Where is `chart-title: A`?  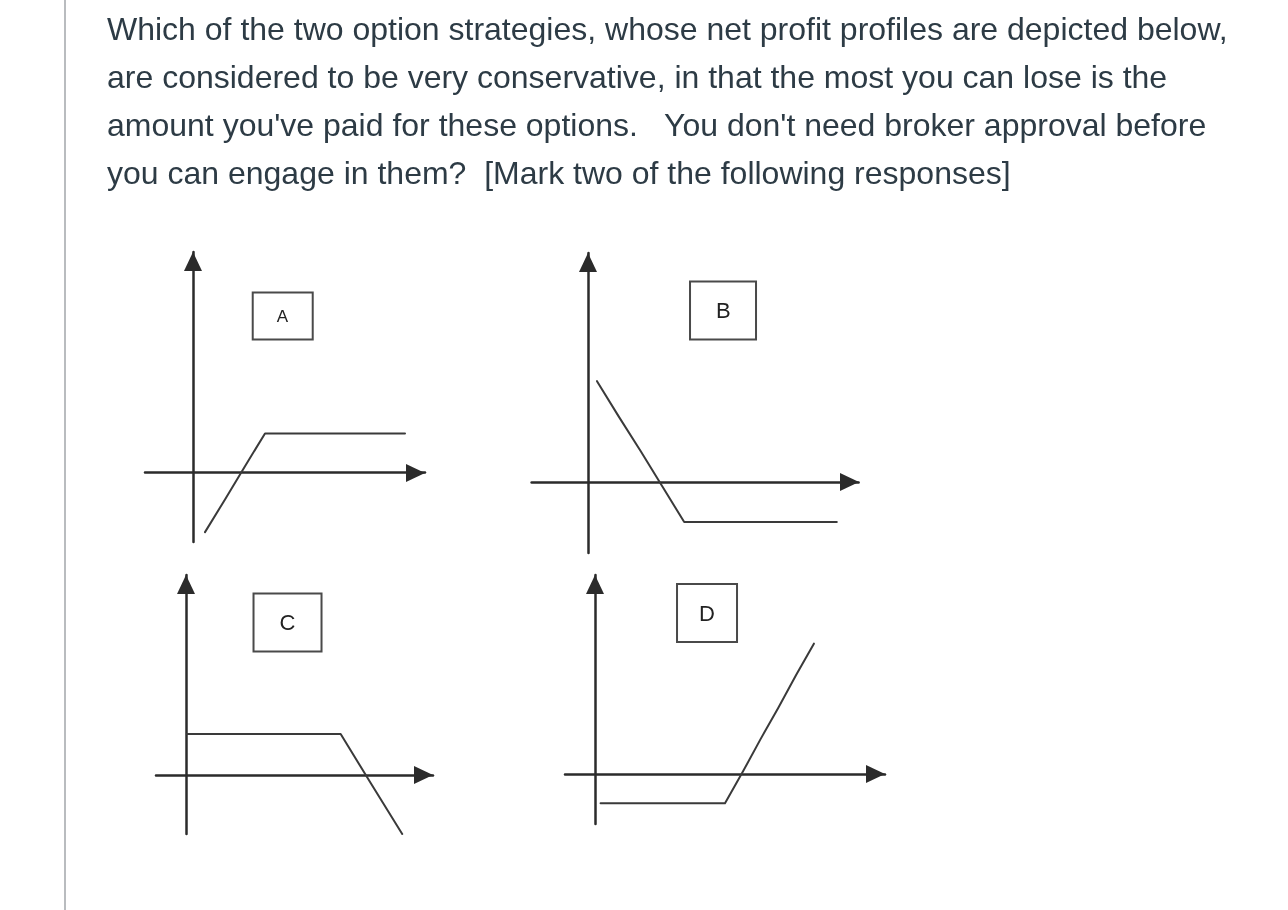 chart-title: A is located at coordinates (282, 316).